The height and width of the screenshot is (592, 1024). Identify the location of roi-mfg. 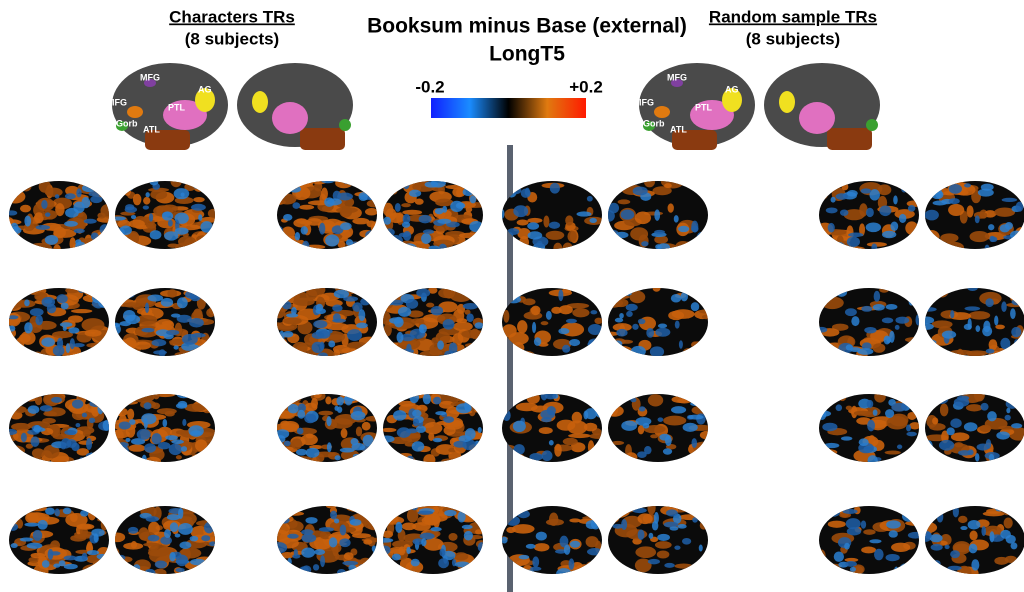
(677, 83).